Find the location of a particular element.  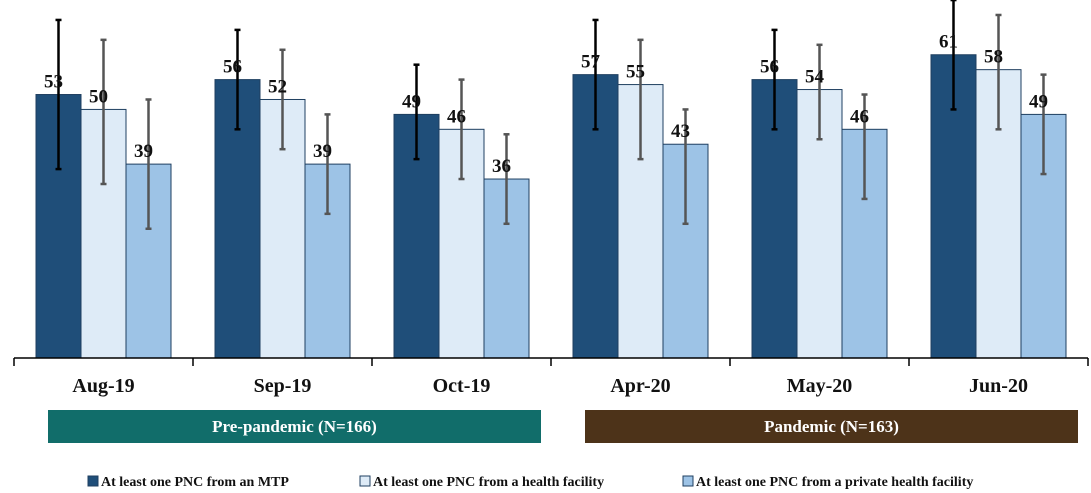

value-label-aug-19-series-2: 50 is located at coordinates (98, 96).